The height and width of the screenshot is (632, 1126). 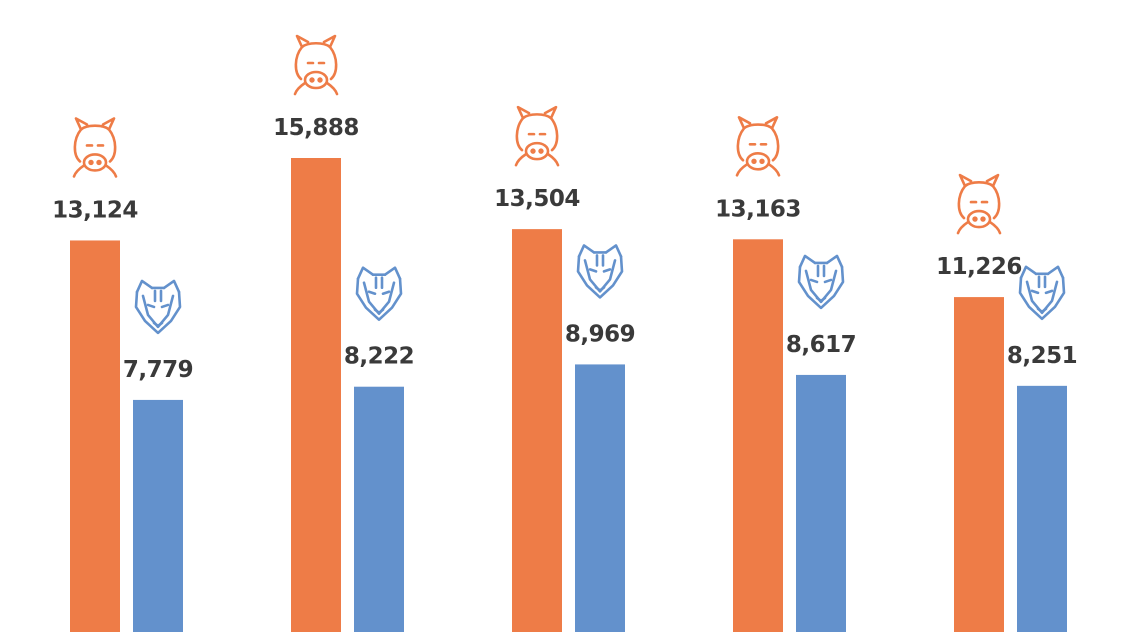 What do you see at coordinates (95, 210) in the screenshot?
I see `data-label-series-1-group-1: 13,124` at bounding box center [95, 210].